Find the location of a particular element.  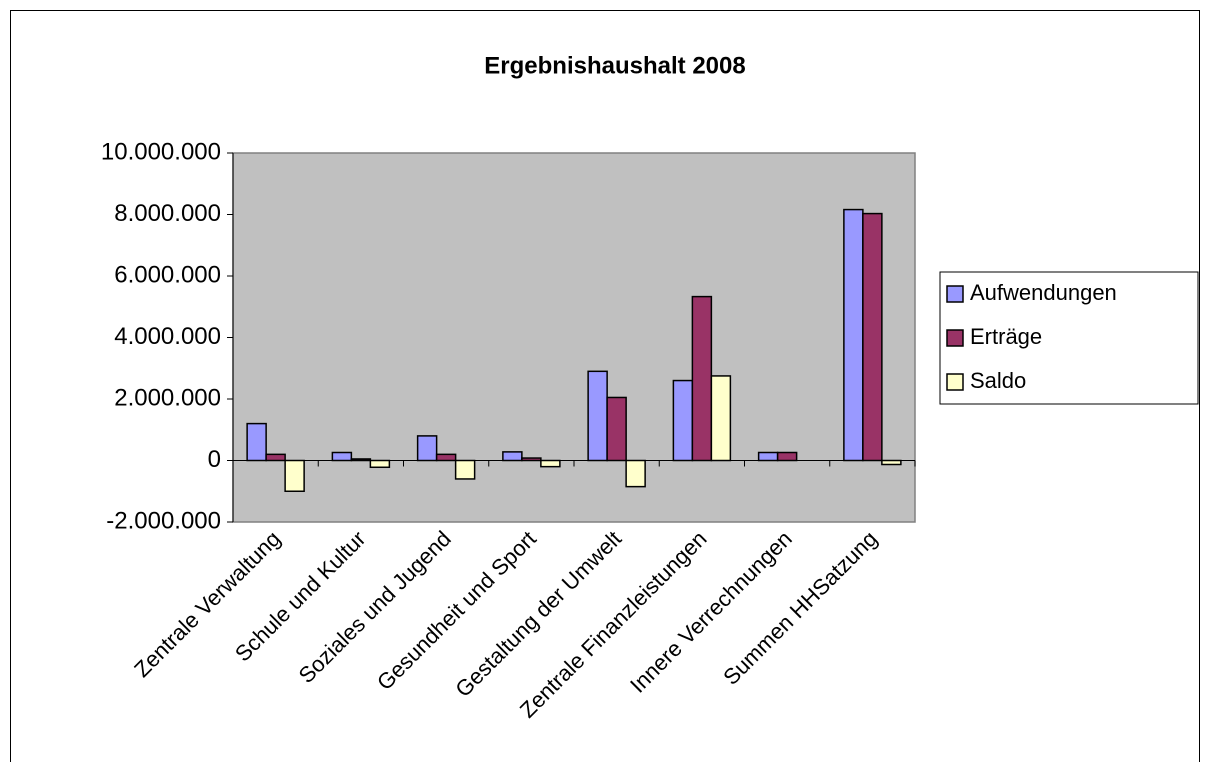

y-tick-label: -2.000.000 is located at coordinates (163, 520).